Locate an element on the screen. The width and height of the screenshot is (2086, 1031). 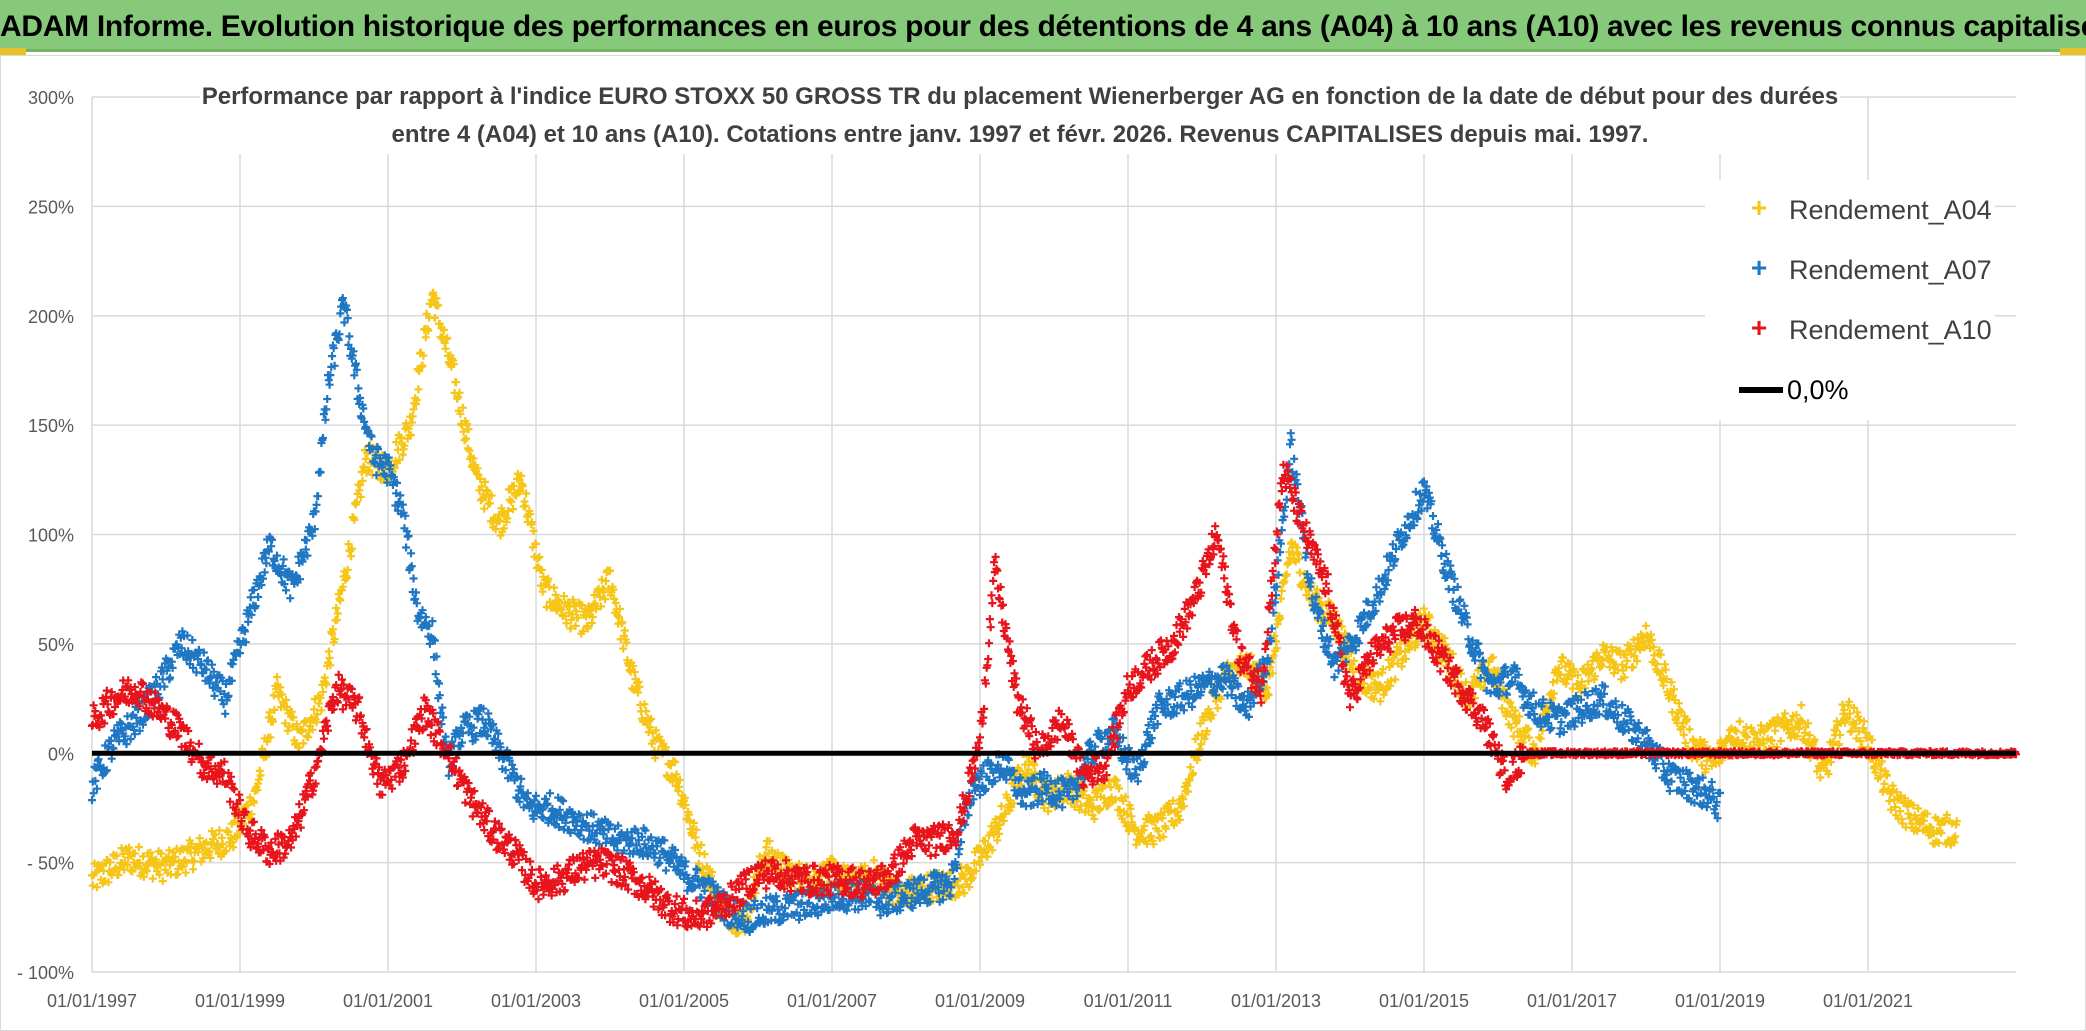
legend-label-a10: Rendement_A10 is located at coordinates (1890, 330).